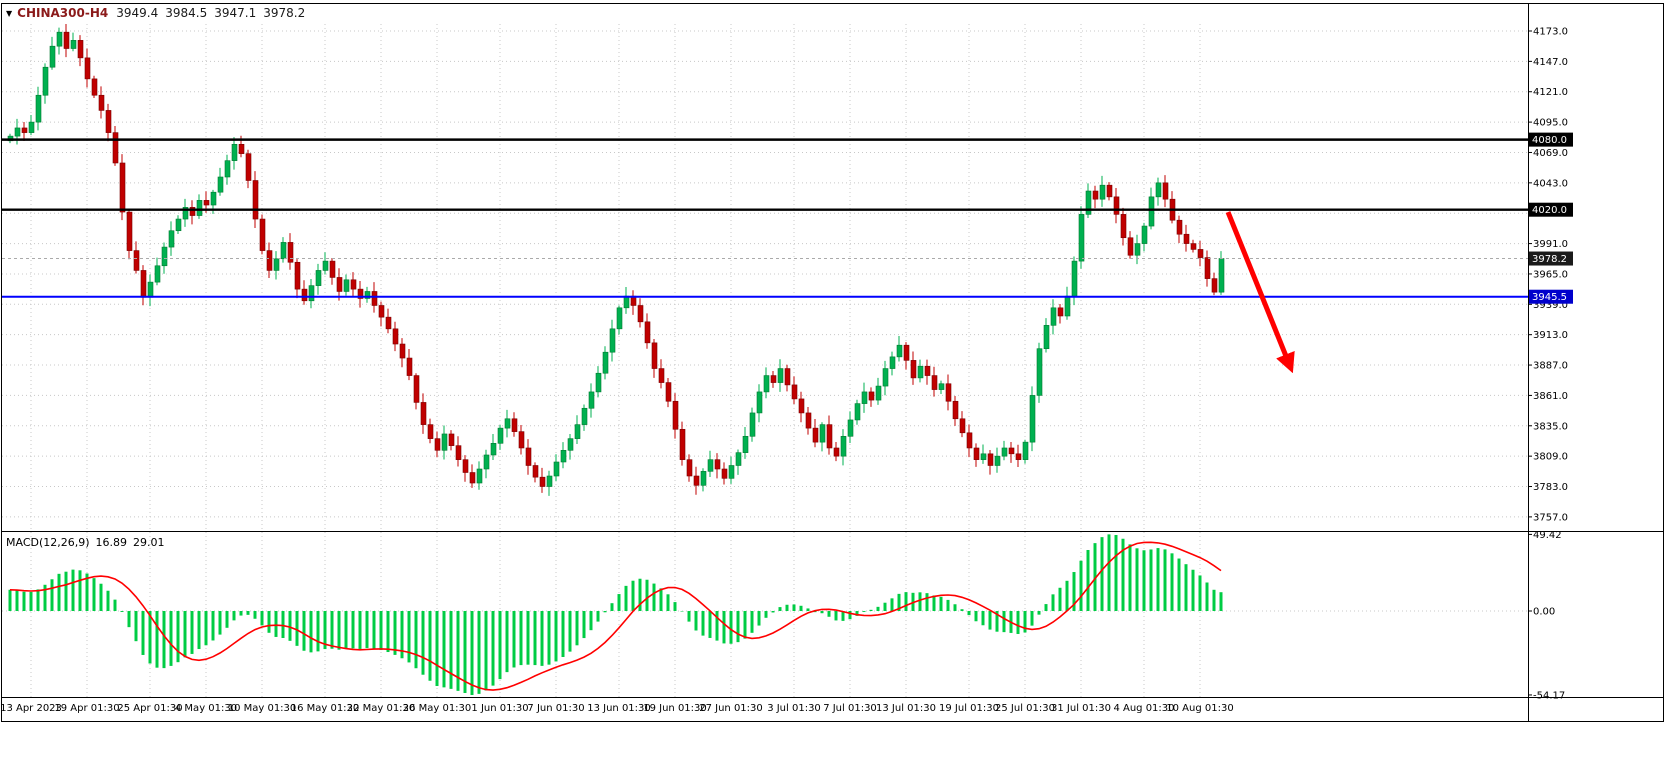  Describe the element at coordinates (1550, 396) in the screenshot. I see `svg-text: 3861.0` at that location.